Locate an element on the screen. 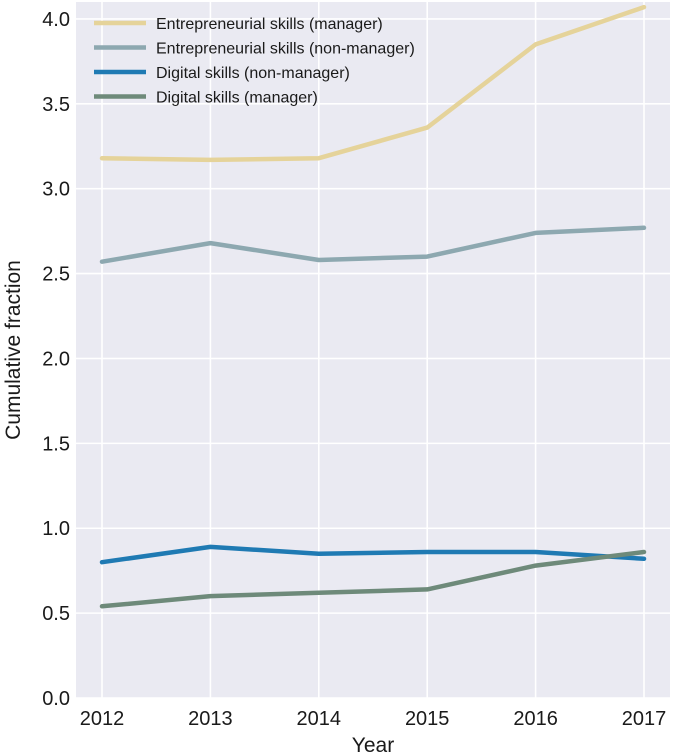 The height and width of the screenshot is (754, 673). legend-label: Entrepreneurial skills (manager) is located at coordinates (269, 24).